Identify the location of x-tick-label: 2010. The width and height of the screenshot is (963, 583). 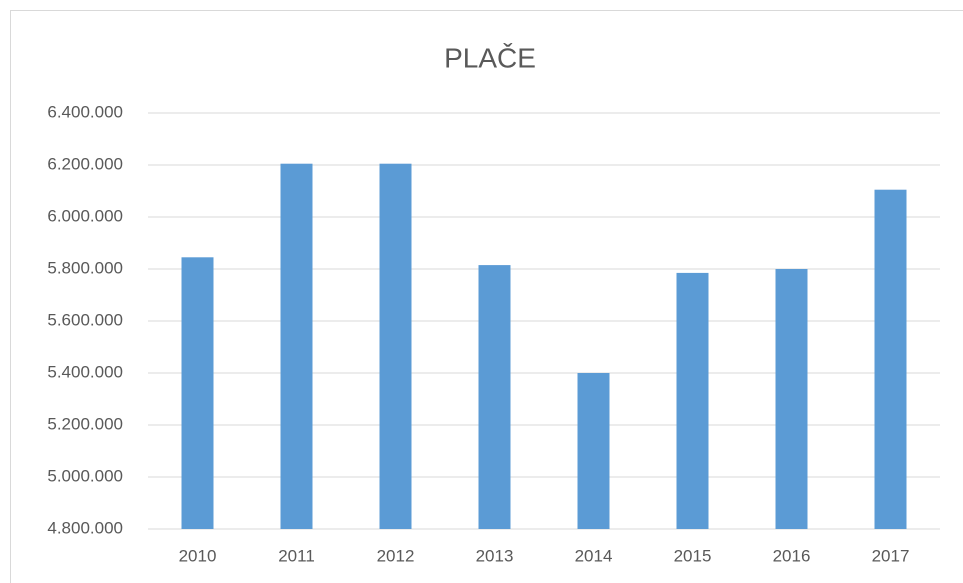
(198, 555).